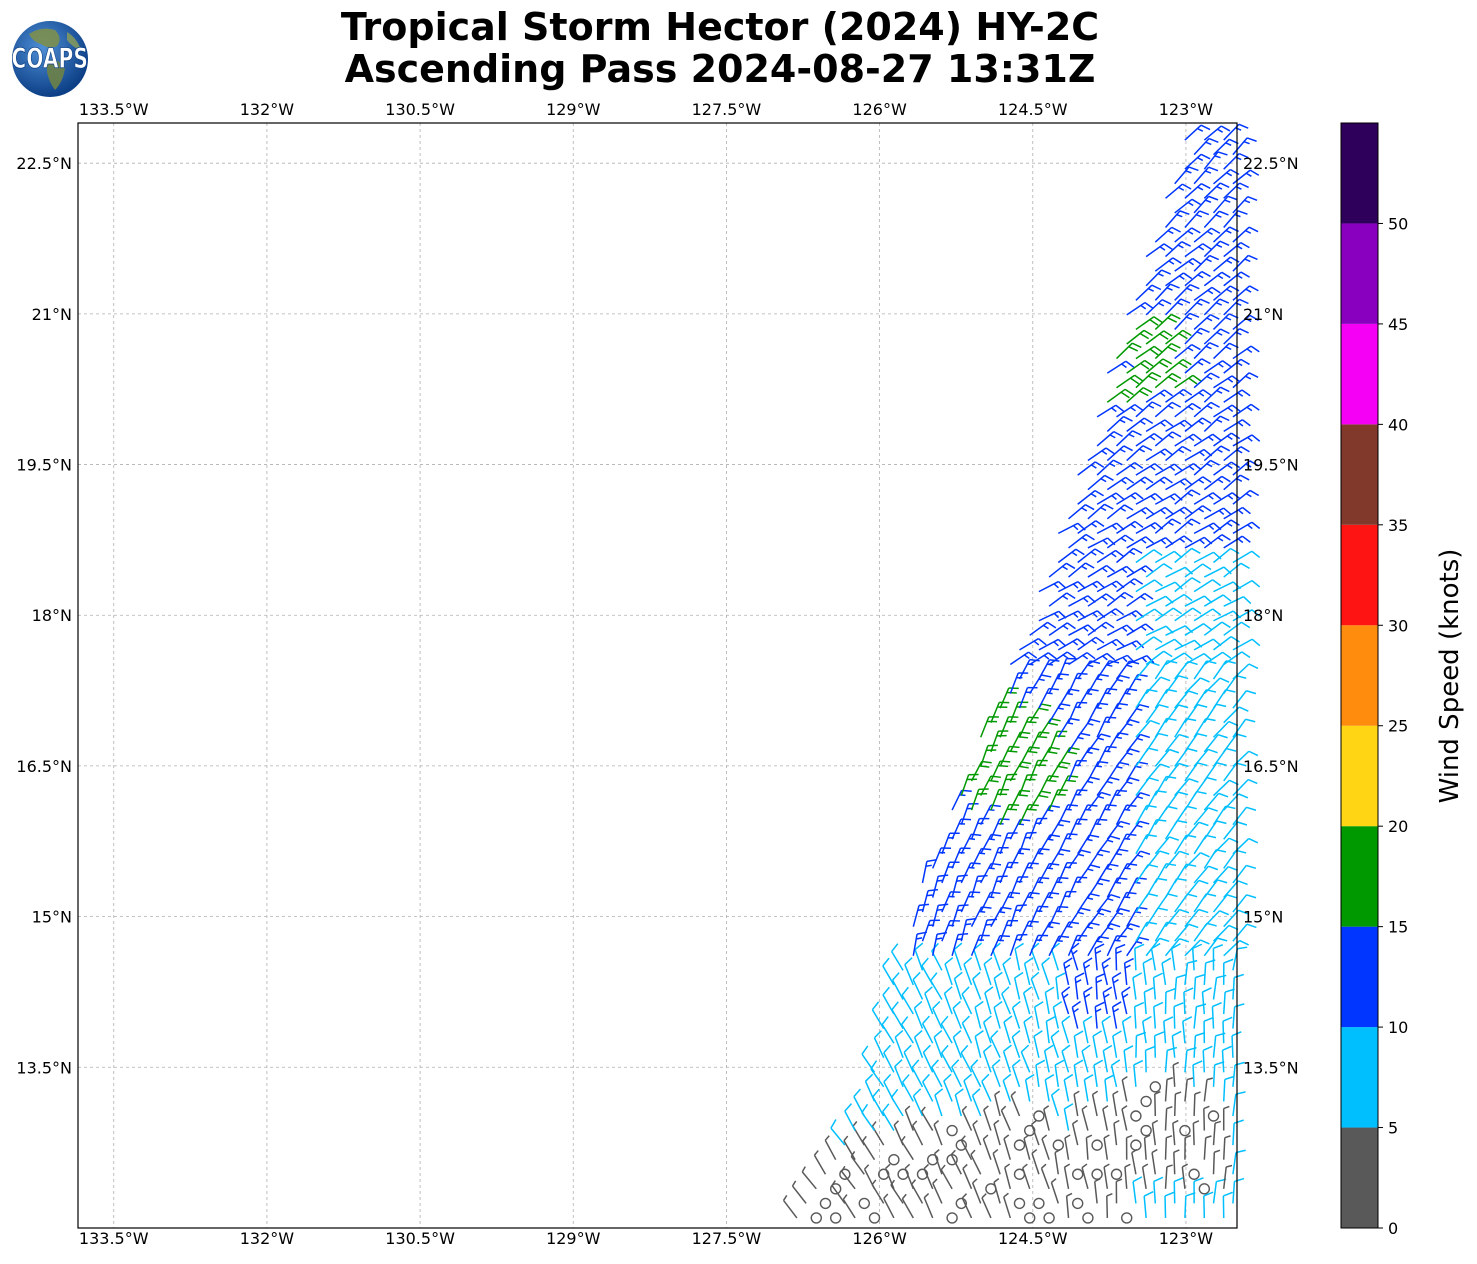  I want to click on lat-tick-label-left: 18°N, so click(52, 615).